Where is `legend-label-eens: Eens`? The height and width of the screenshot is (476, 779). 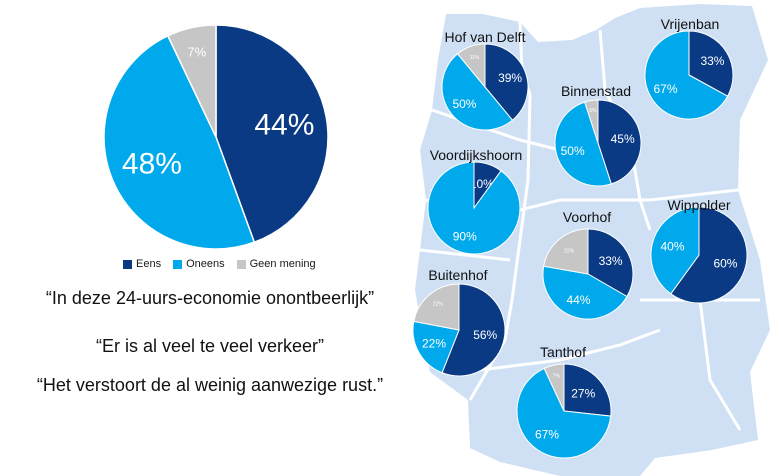
legend-label-eens: Eens is located at coordinates (149, 264).